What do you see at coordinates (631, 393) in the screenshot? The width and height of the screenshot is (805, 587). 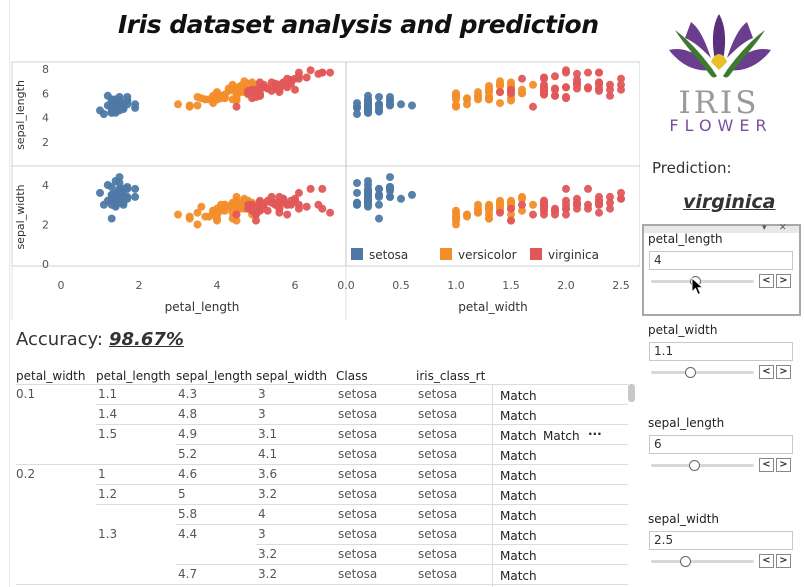 I see `table-scrollbar-thumb` at bounding box center [631, 393].